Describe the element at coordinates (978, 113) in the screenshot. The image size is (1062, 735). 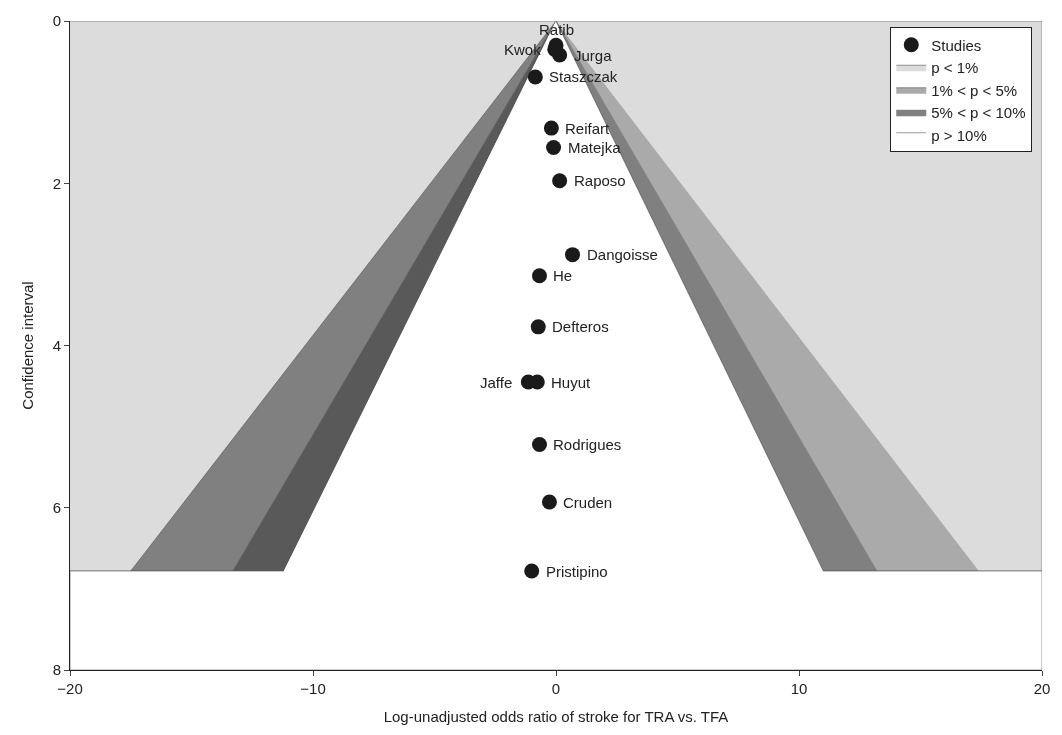
I see `legend-label: 5% < p < 10%` at that location.